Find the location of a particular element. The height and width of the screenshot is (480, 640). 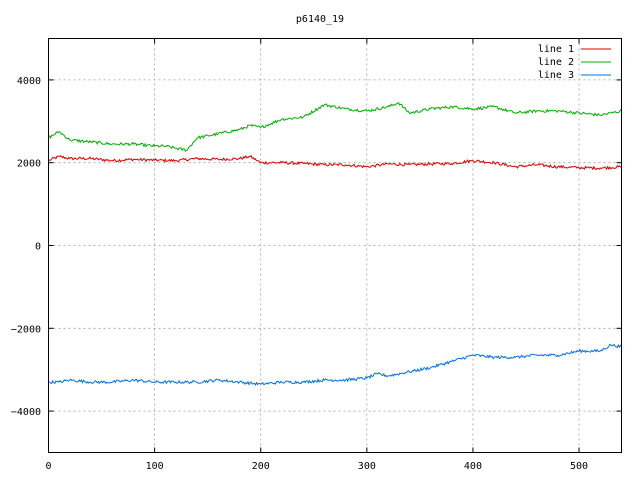

y-tick-label: 2000 is located at coordinates (29, 164).